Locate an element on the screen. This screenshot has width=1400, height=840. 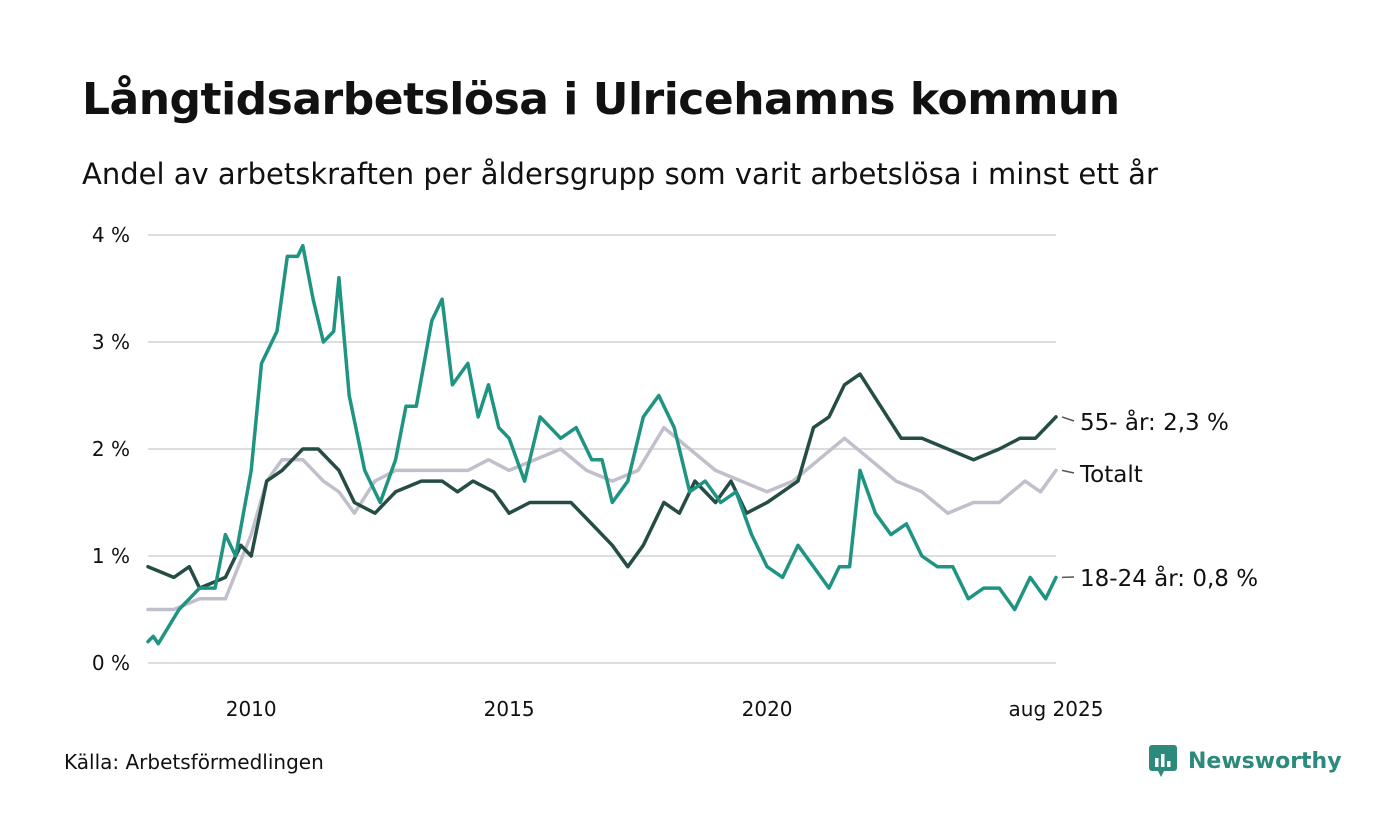
brand-logo: Newsworthy is located at coordinates (1245, 761).